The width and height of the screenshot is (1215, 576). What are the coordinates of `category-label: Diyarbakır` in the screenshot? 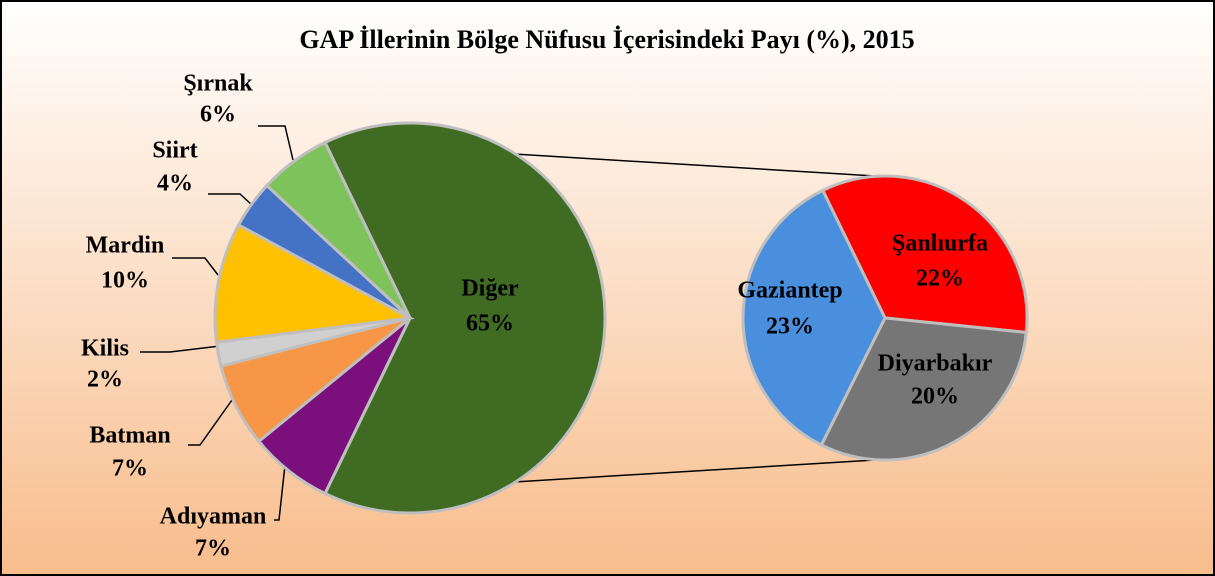 It's located at (935, 364).